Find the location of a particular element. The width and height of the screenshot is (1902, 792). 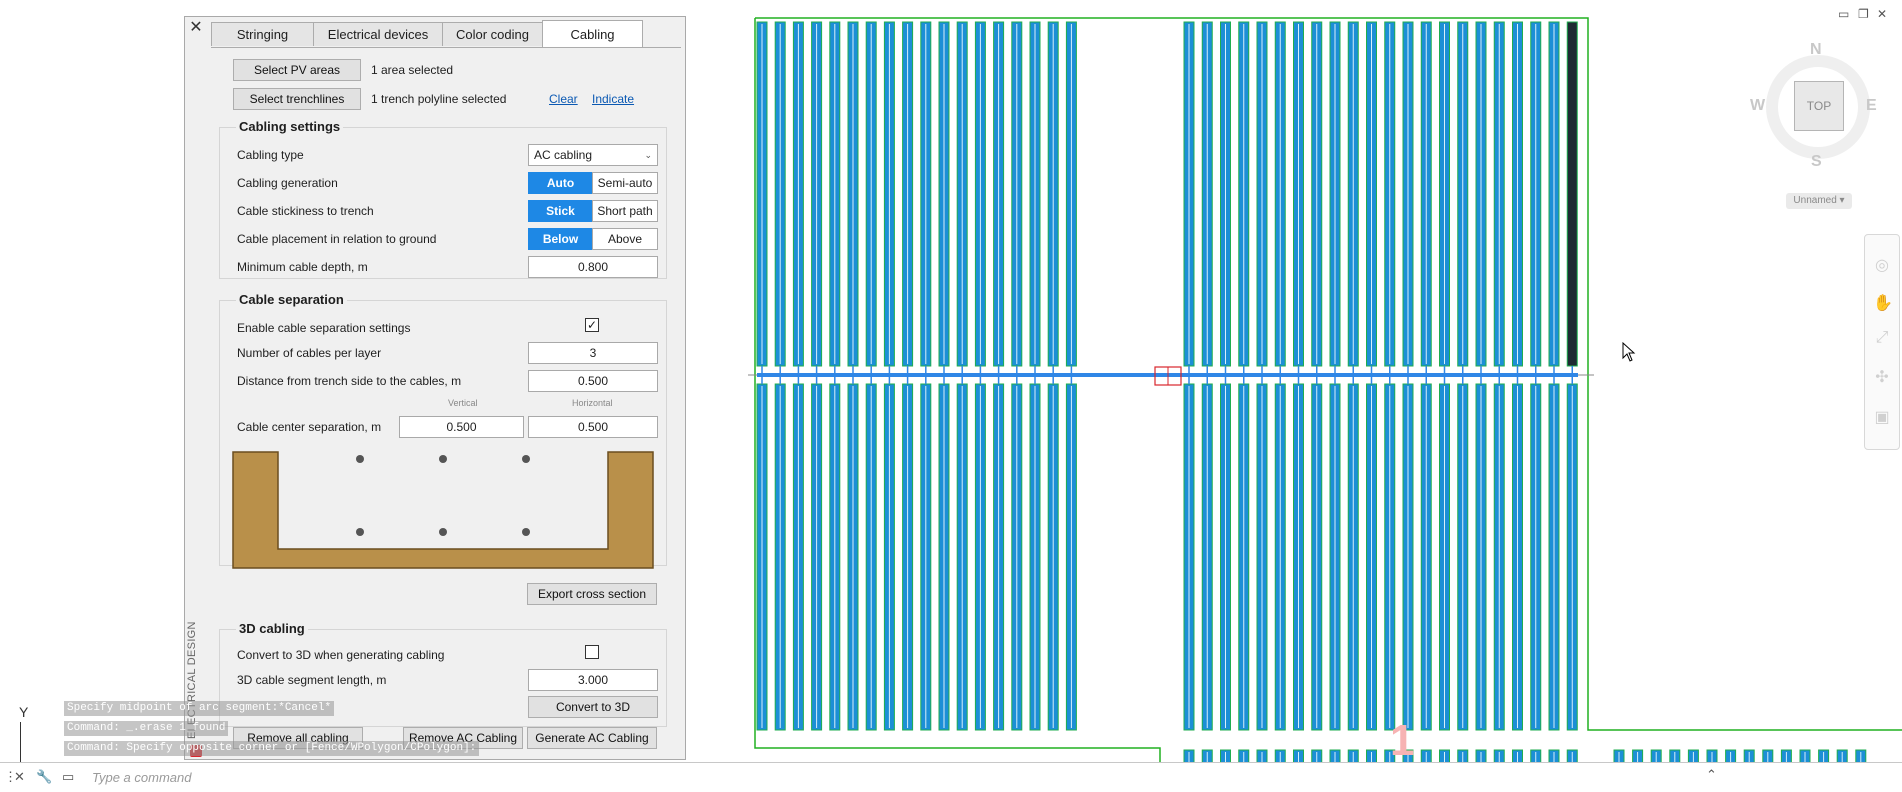

cabling-type-select: AC cabling ⌄ is located at coordinates (593, 155).